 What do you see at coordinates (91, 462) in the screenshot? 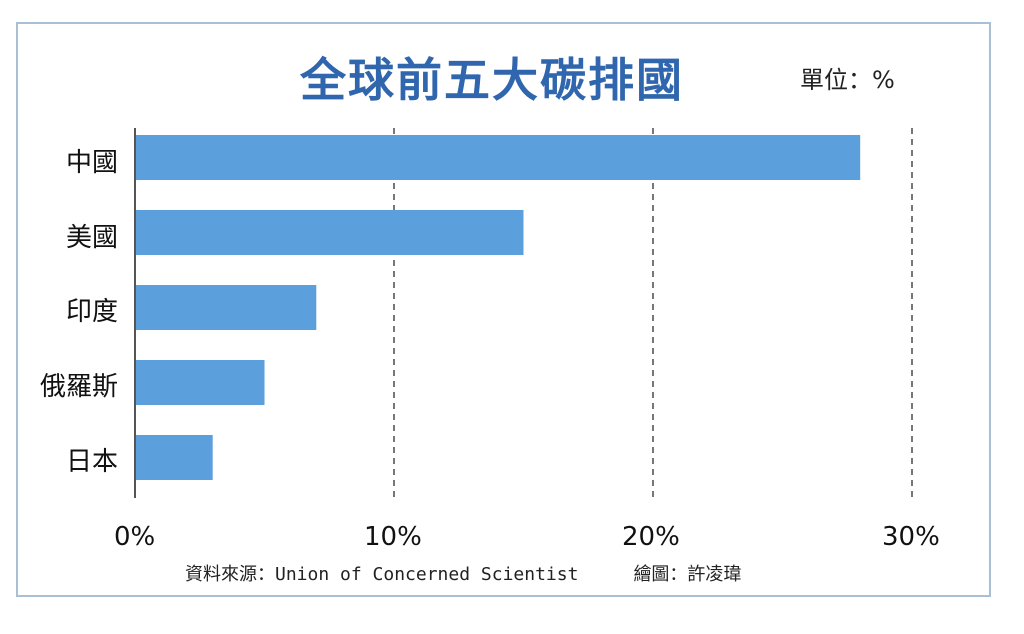
I see `category-label-4: 日本` at bounding box center [91, 462].